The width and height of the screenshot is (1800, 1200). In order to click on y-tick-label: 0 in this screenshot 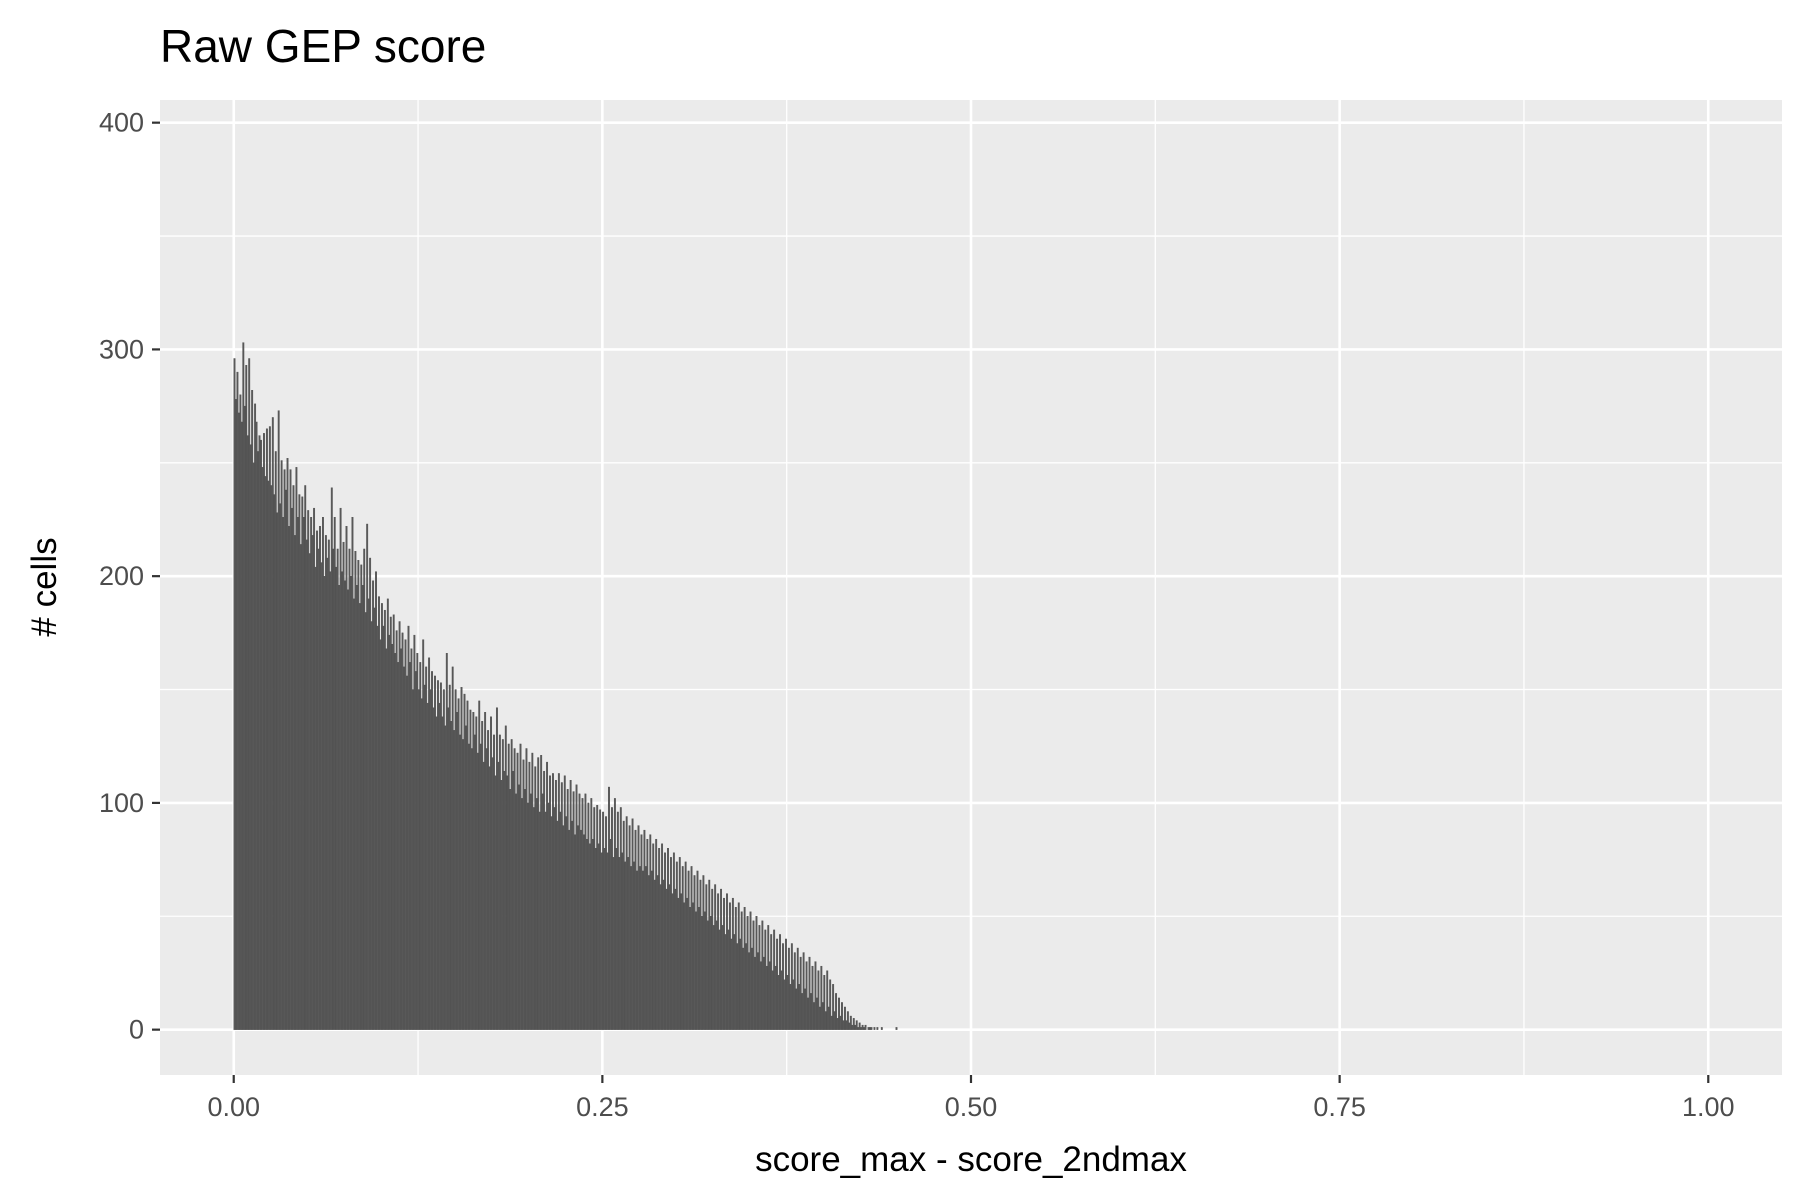, I will do `click(136, 1030)`.